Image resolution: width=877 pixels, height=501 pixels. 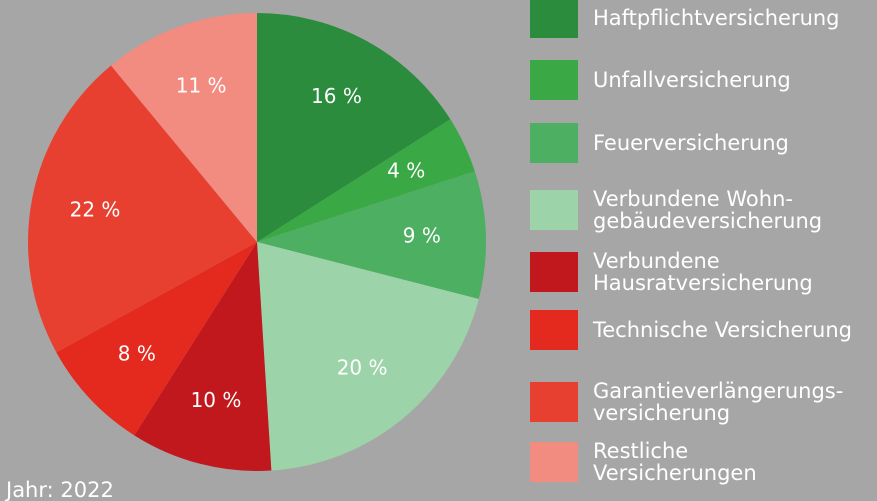 What do you see at coordinates (691, 143) in the screenshot?
I see `legend-label: Feuerversicherung` at bounding box center [691, 143].